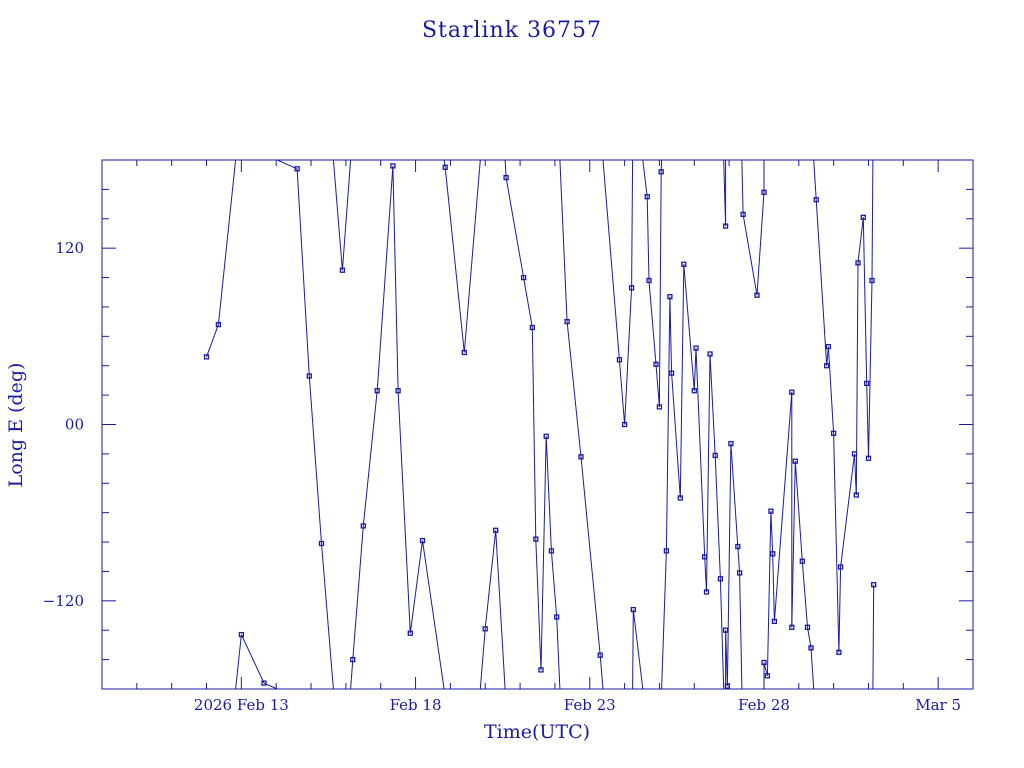 The height and width of the screenshot is (768, 1024). Describe the element at coordinates (74, 425) in the screenshot. I see `y-tick-label: 00` at that location.